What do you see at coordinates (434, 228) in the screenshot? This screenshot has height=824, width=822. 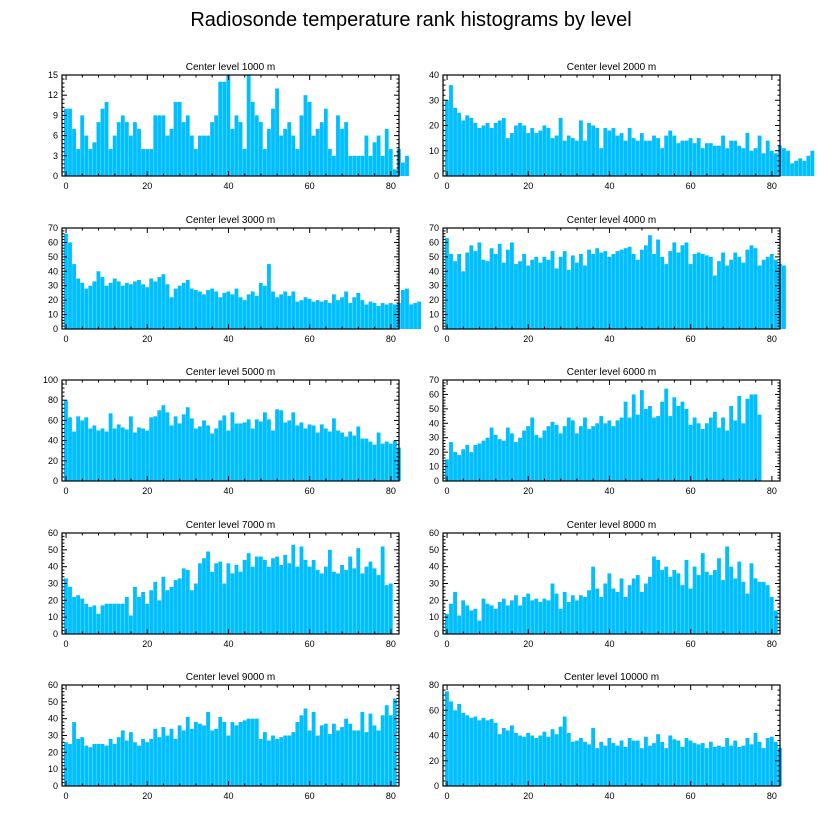 I see `y-tick-label: 70` at bounding box center [434, 228].